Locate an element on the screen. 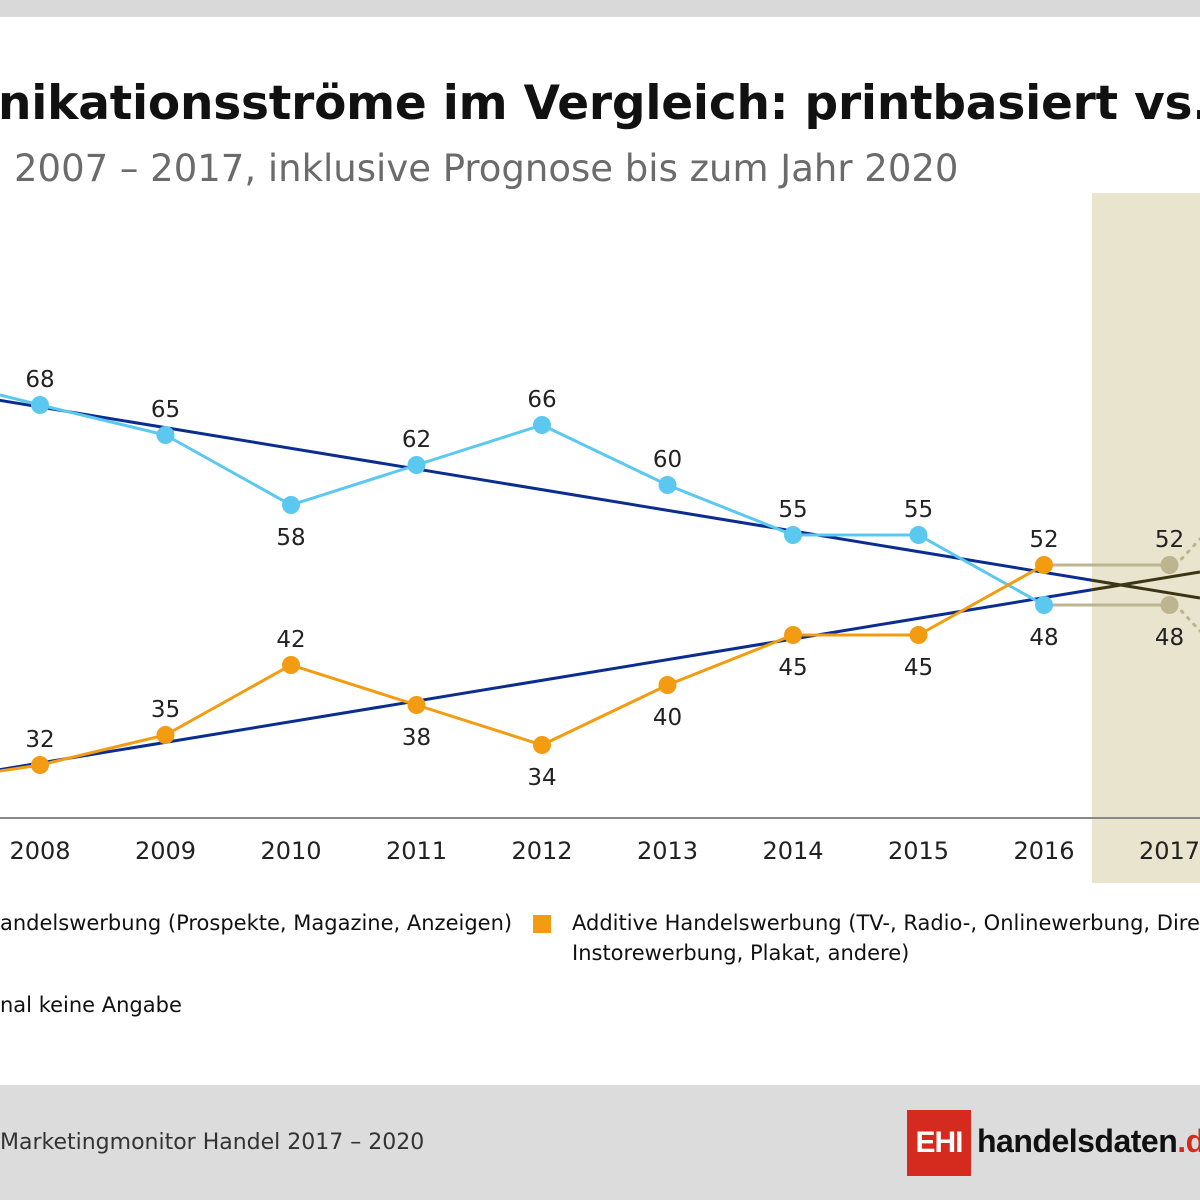 Image resolution: width=1200 pixels, height=1200 pixels. print-data-label: 58 is located at coordinates (290, 538).